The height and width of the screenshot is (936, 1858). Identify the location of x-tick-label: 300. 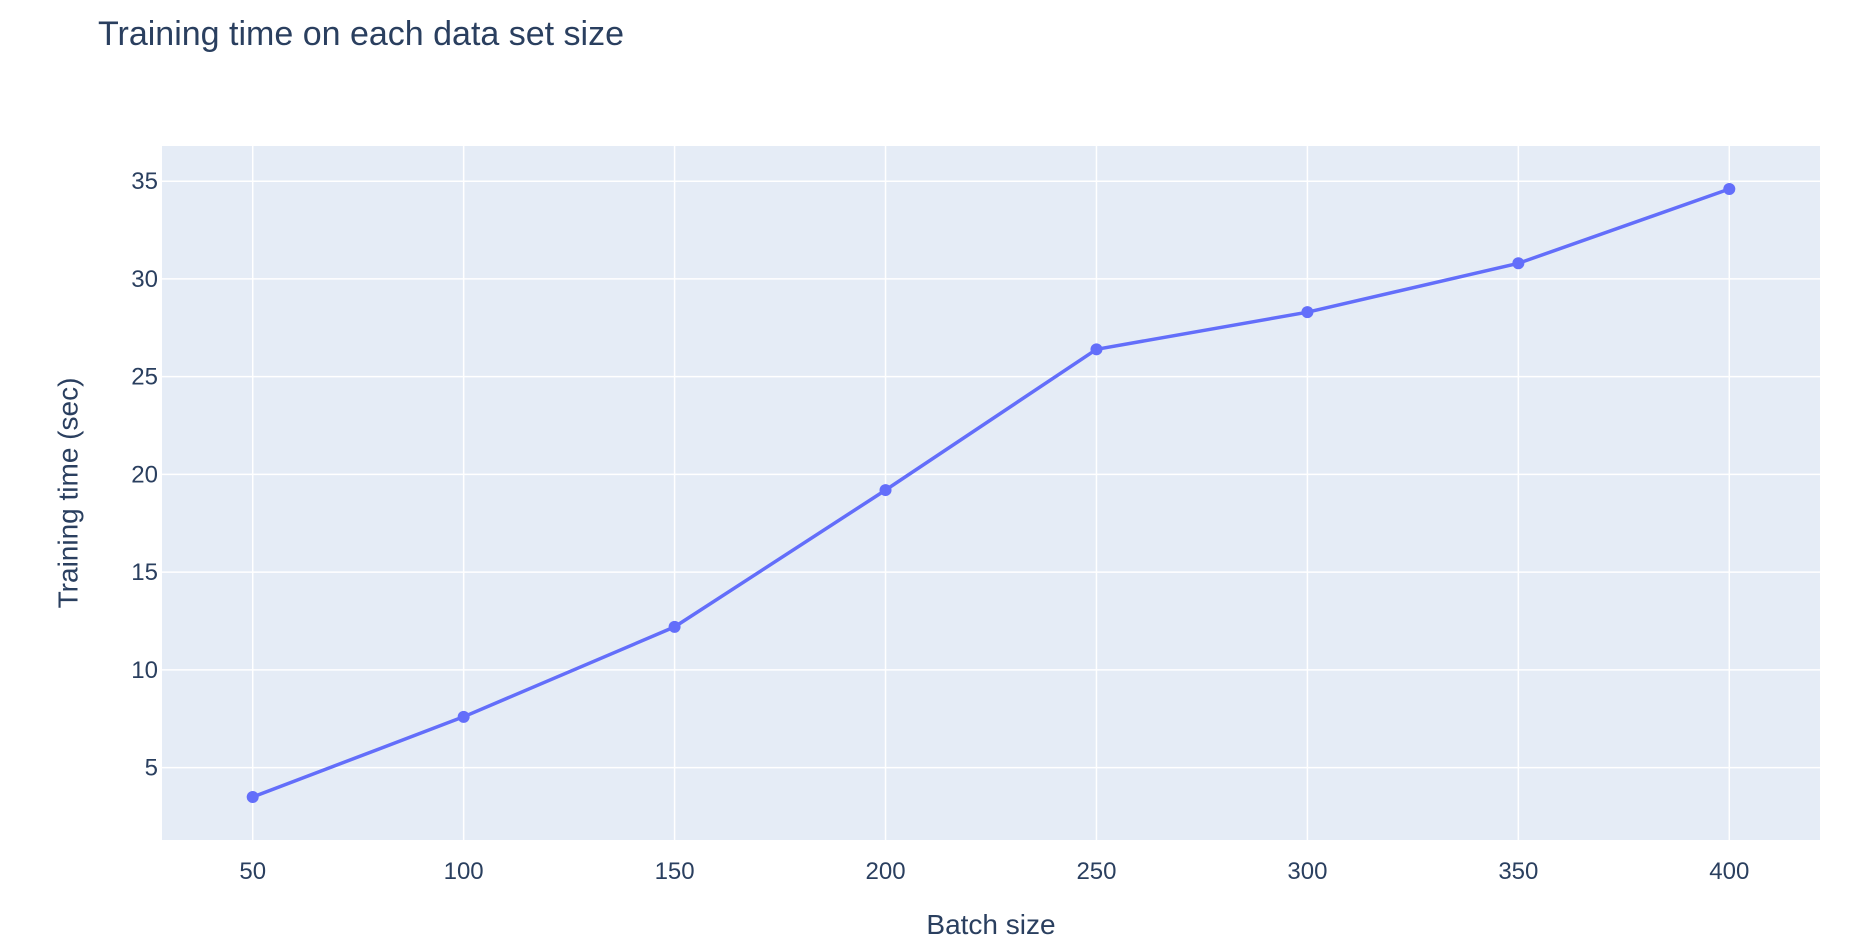
(1307, 871).